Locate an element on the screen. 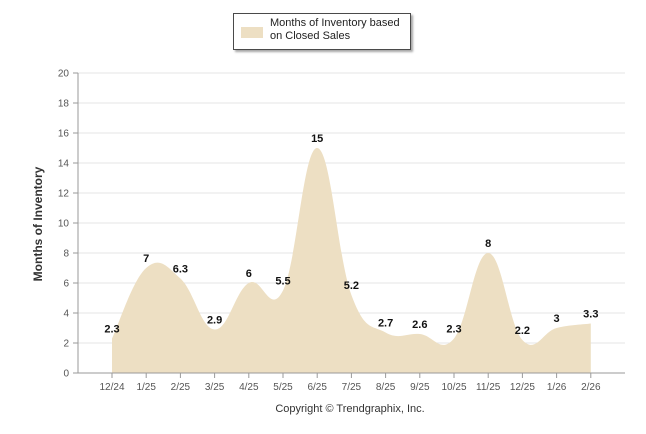 This screenshot has height=434, width=646. data-label: 8 is located at coordinates (488, 244).